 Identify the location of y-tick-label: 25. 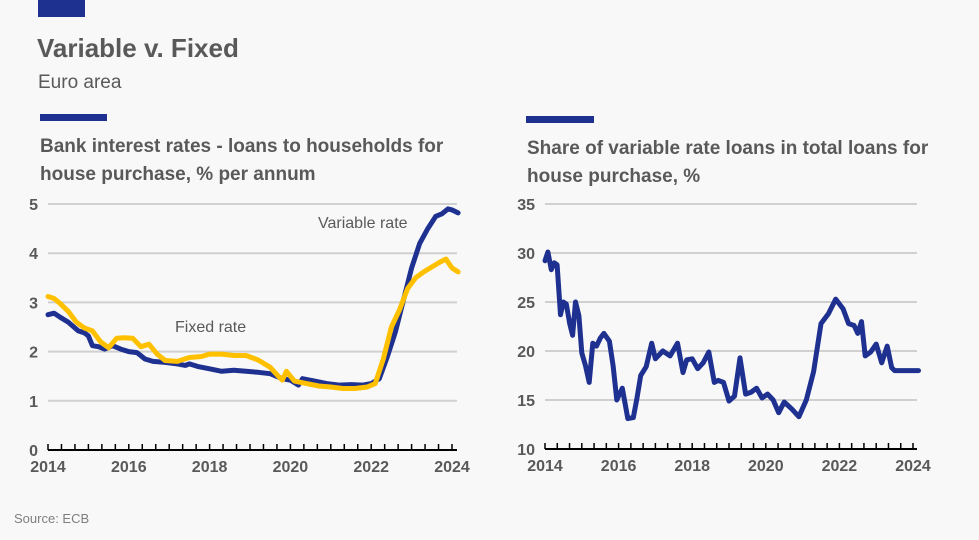
(526, 303).